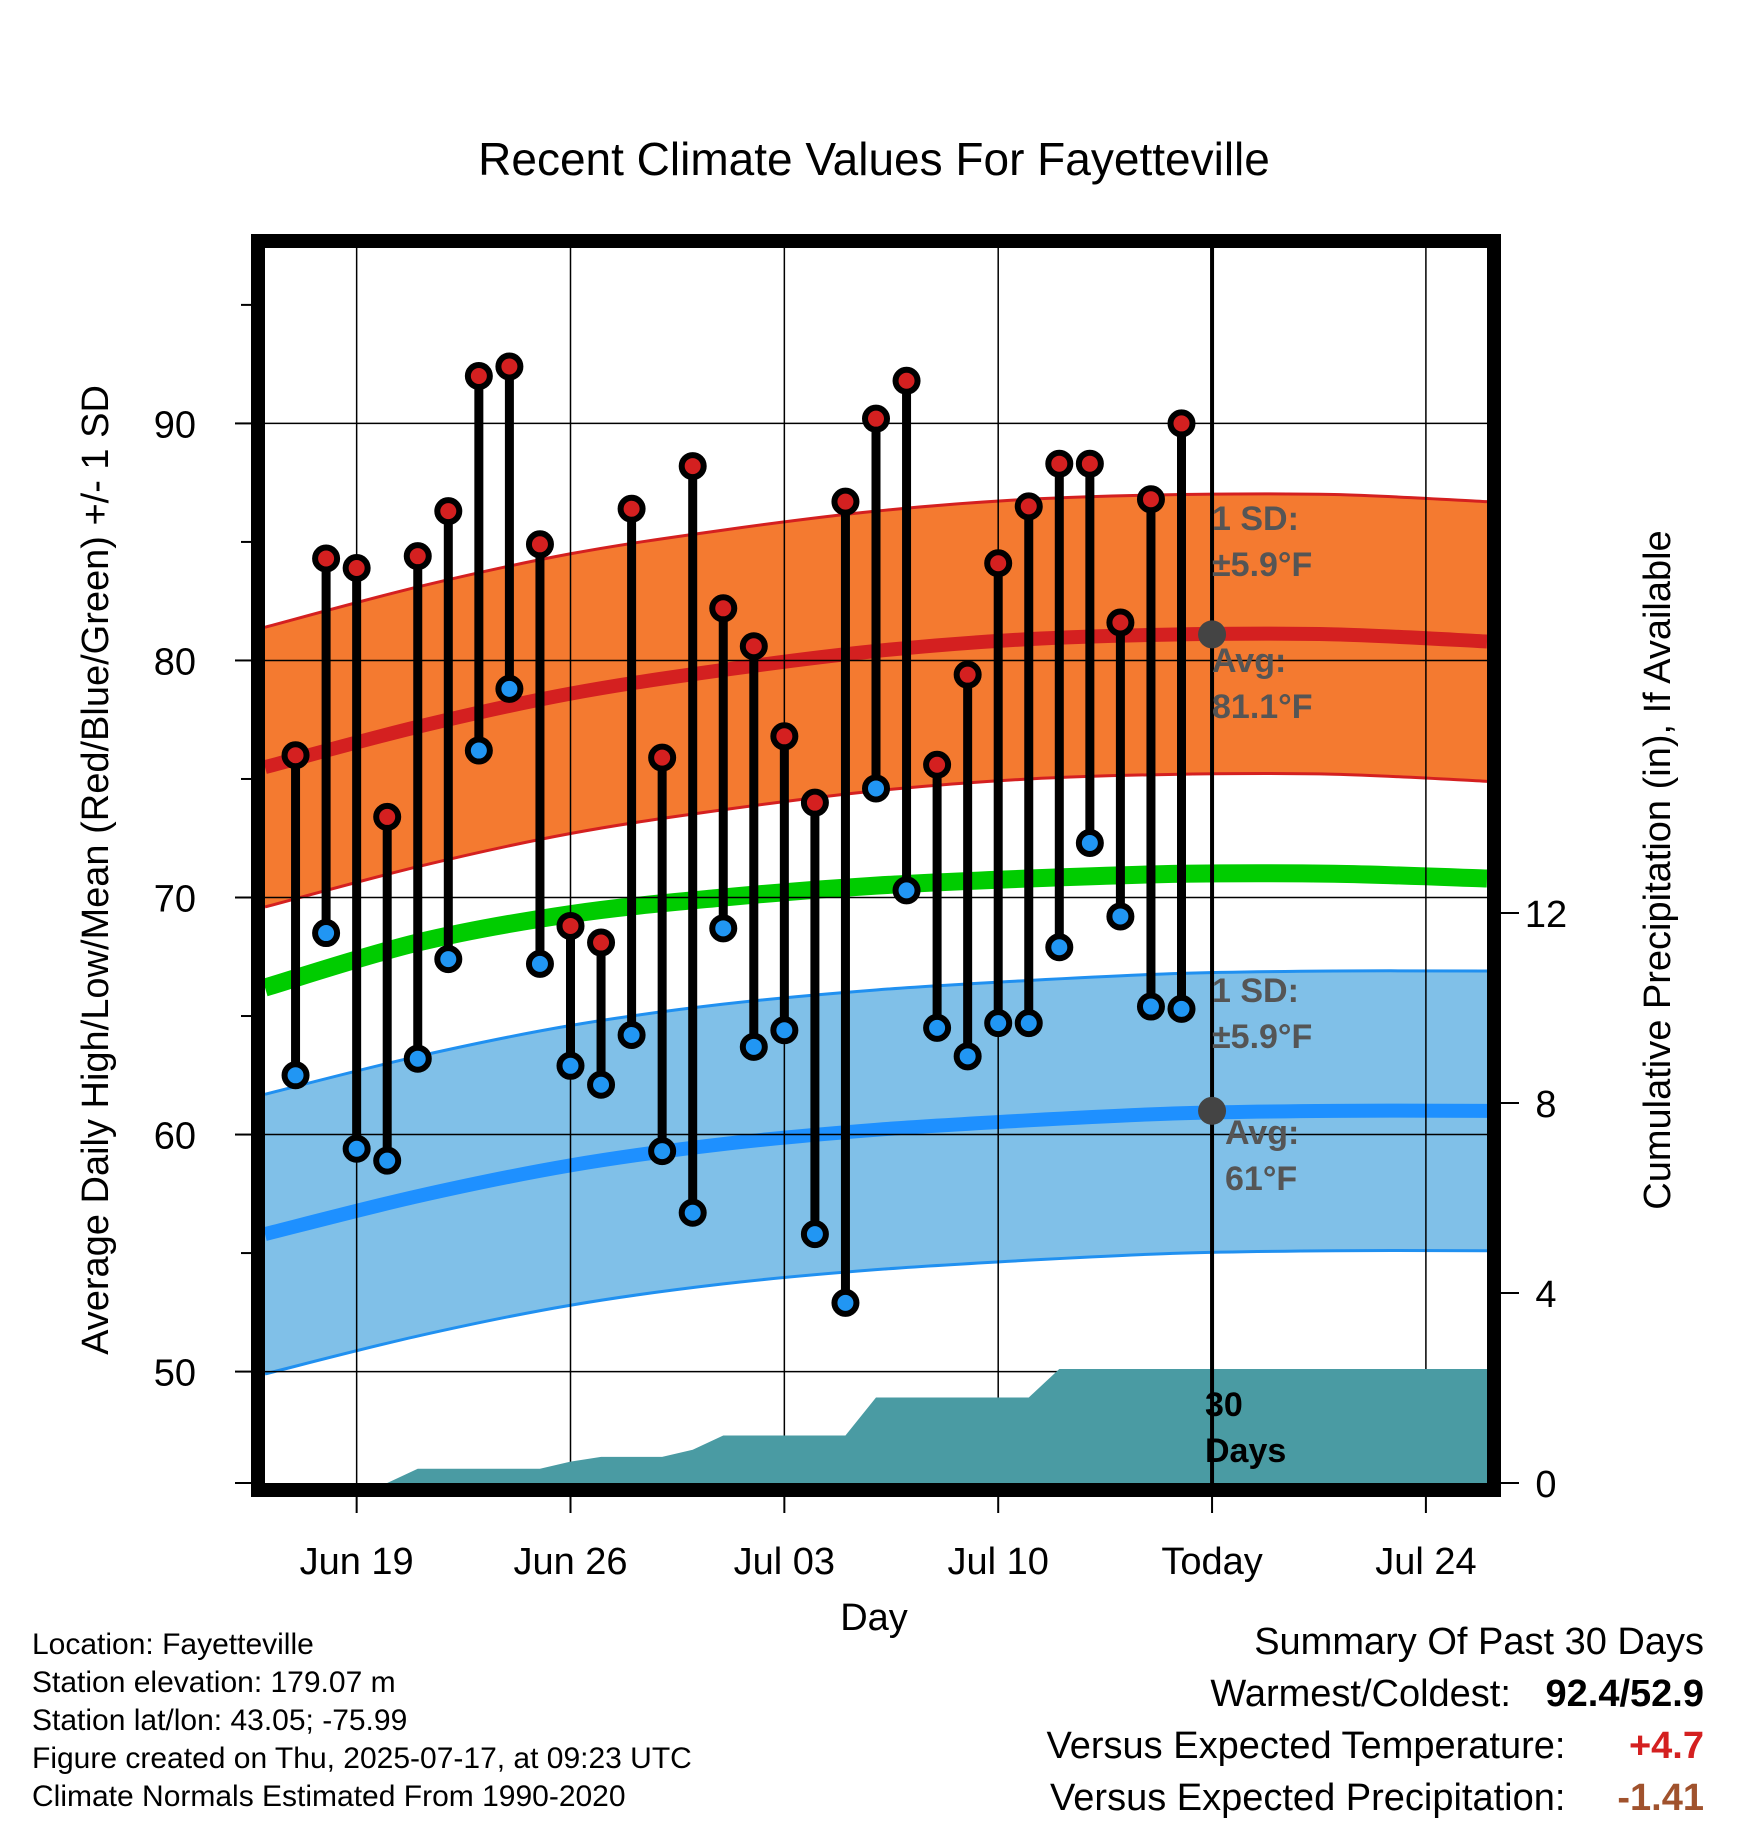 The height and width of the screenshot is (1828, 1748). What do you see at coordinates (1479, 1642) in the screenshot?
I see `summary-heading: Summary Of Past 30 Days` at bounding box center [1479, 1642].